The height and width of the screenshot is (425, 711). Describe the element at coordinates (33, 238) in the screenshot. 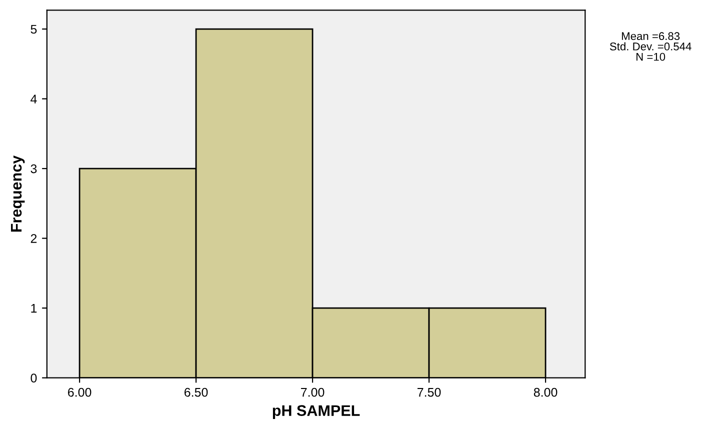

I see `y-tick-label: 2` at that location.